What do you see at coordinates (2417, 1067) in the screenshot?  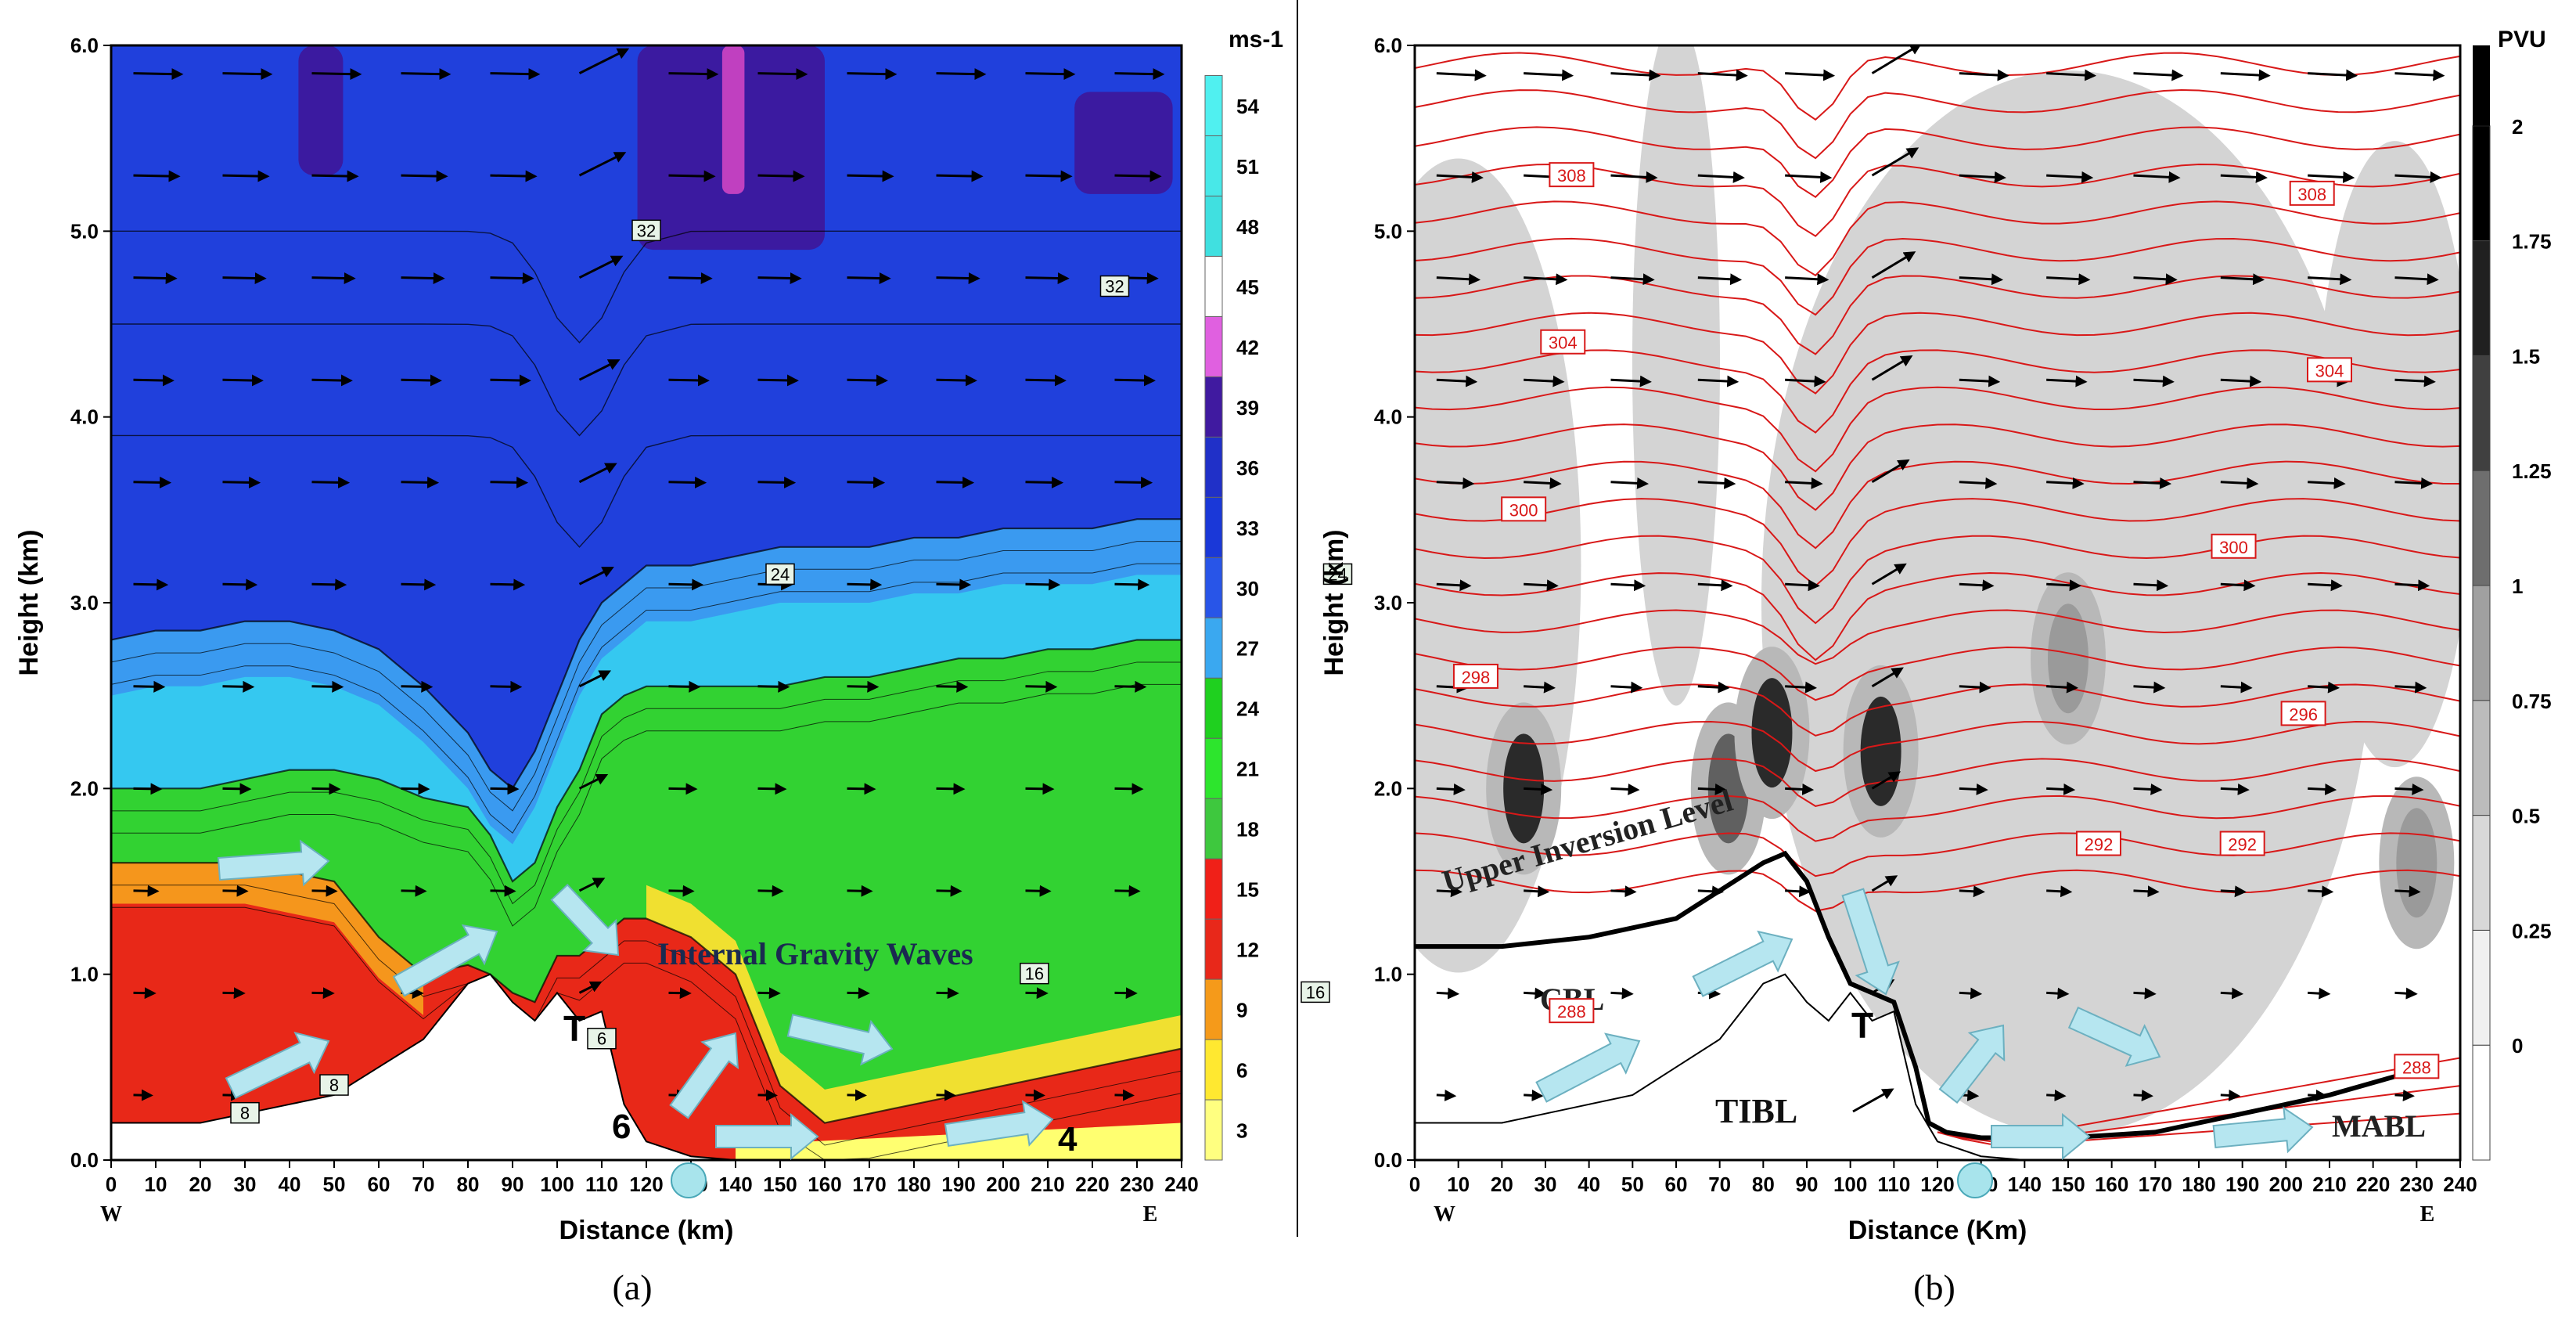 I see `panel-b-contour-label-text: 288` at bounding box center [2417, 1067].